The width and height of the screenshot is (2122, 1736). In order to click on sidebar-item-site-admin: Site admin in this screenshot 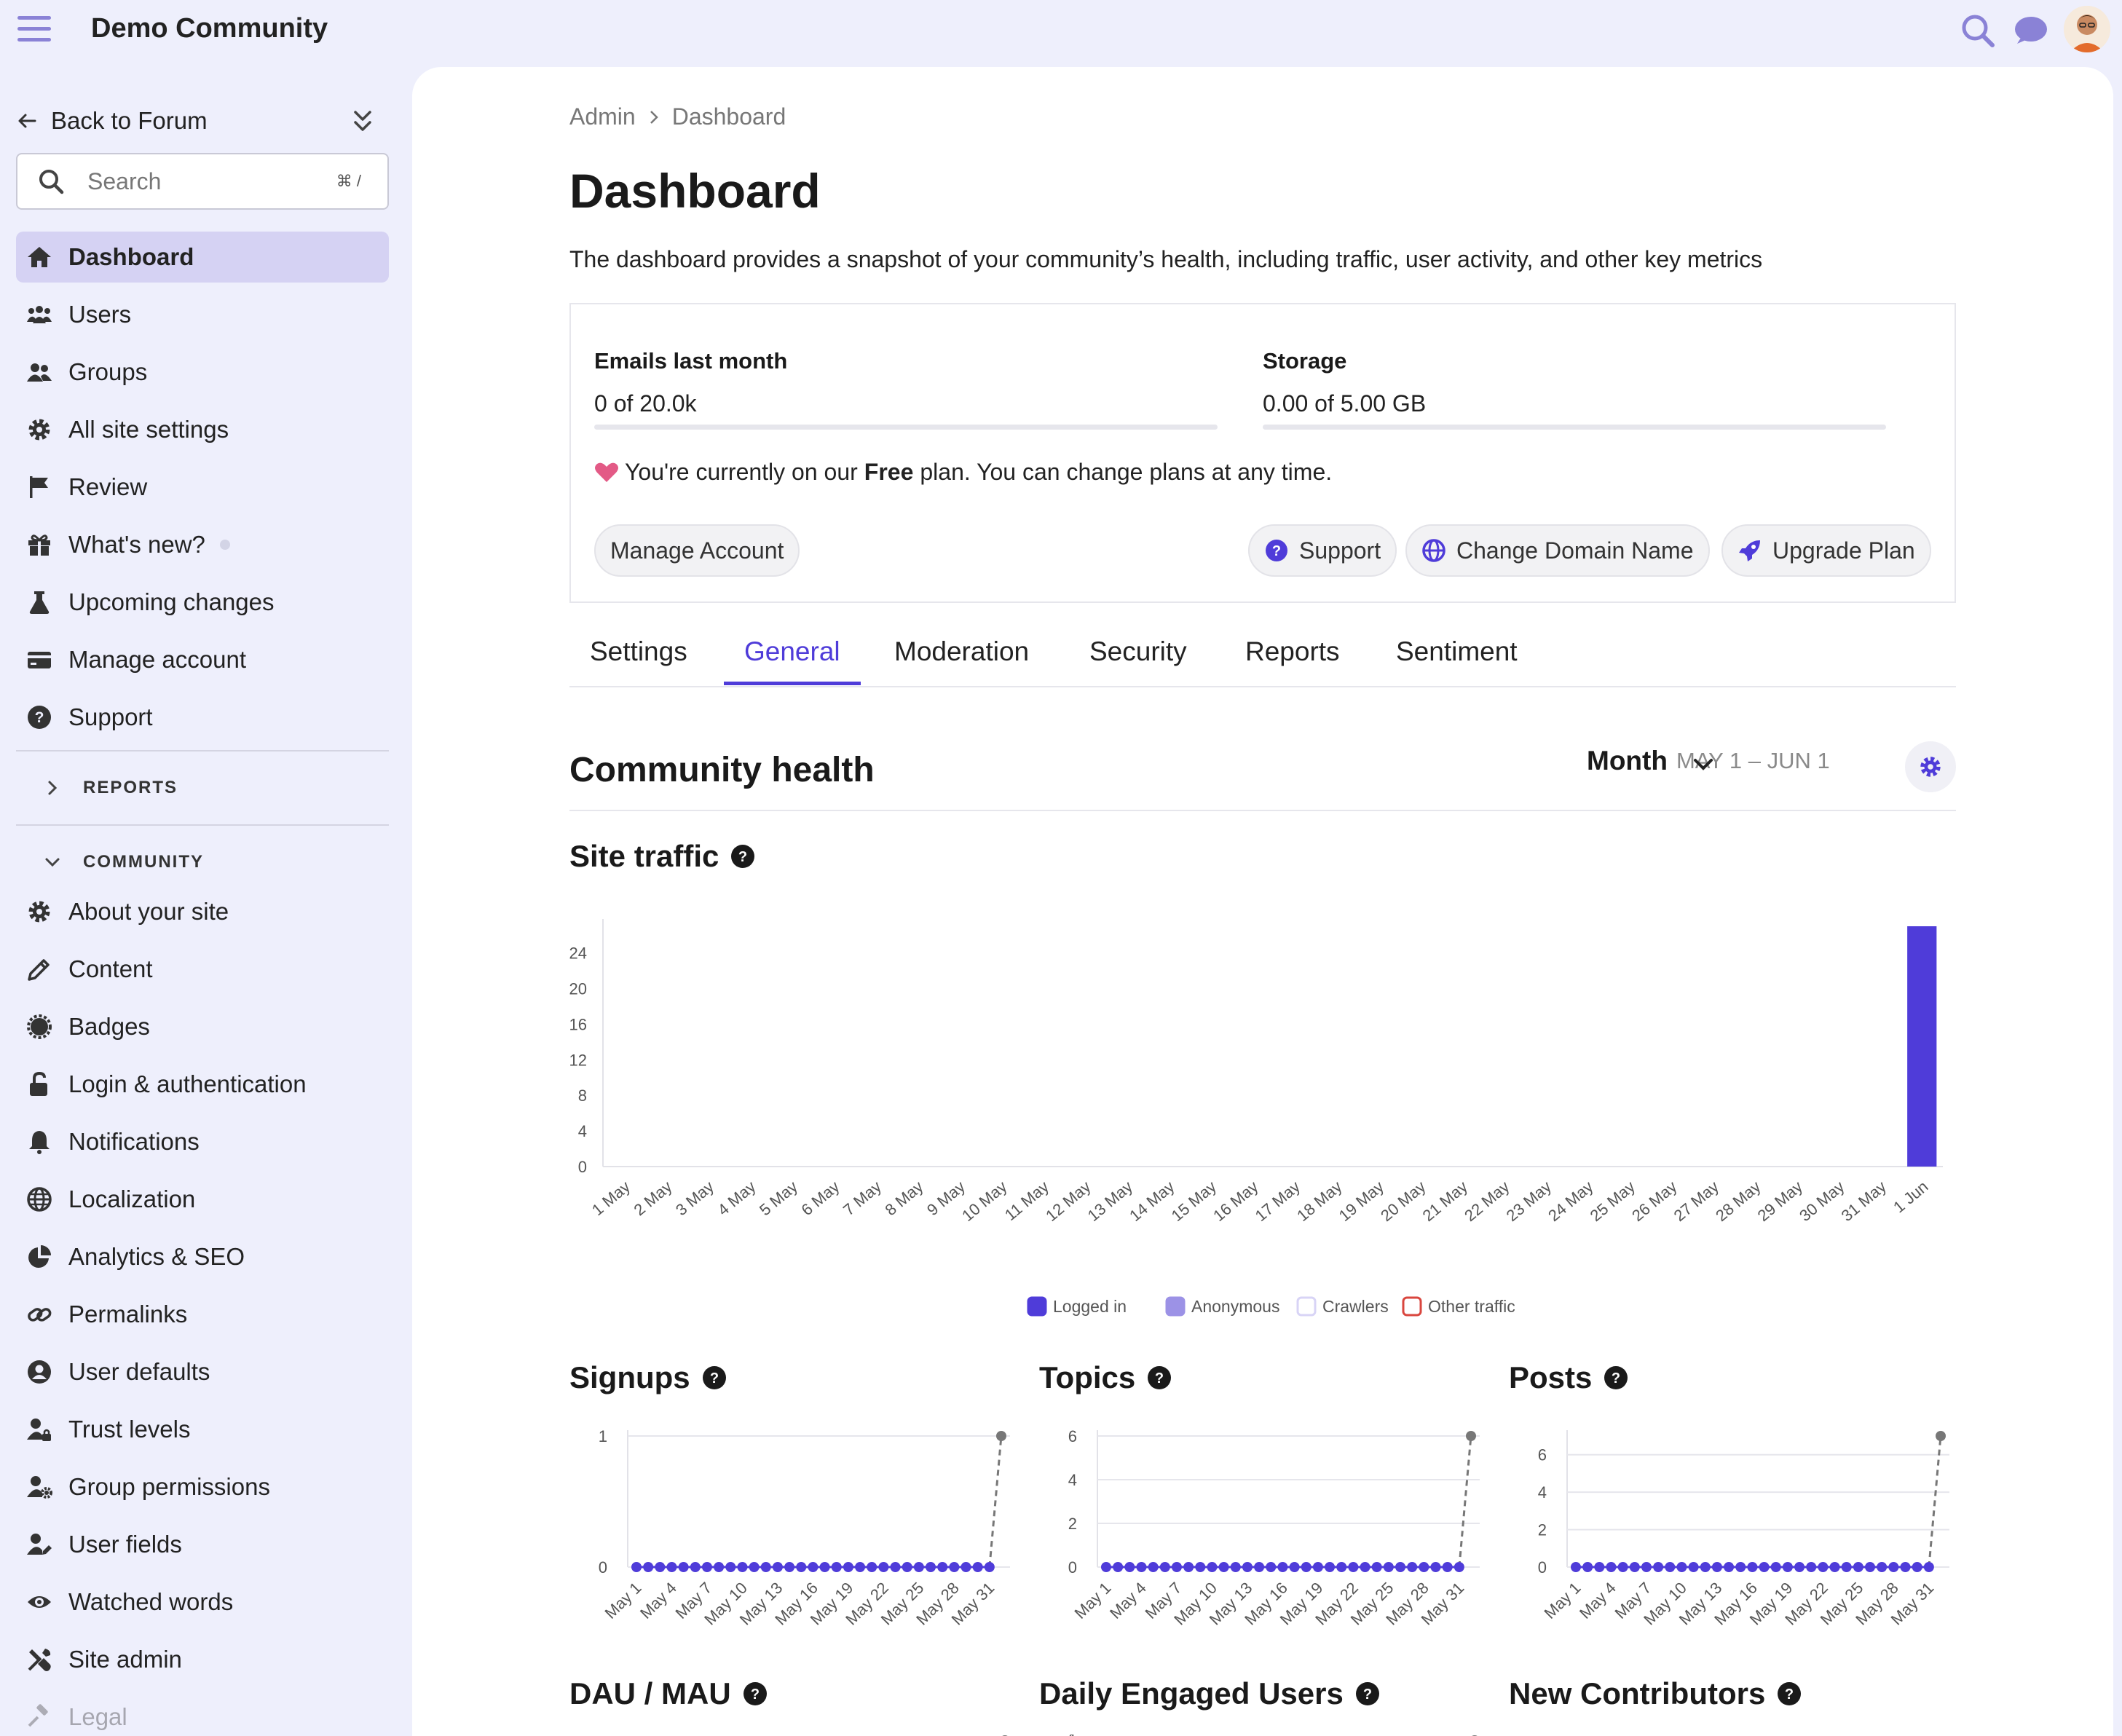, I will do `click(202, 1659)`.